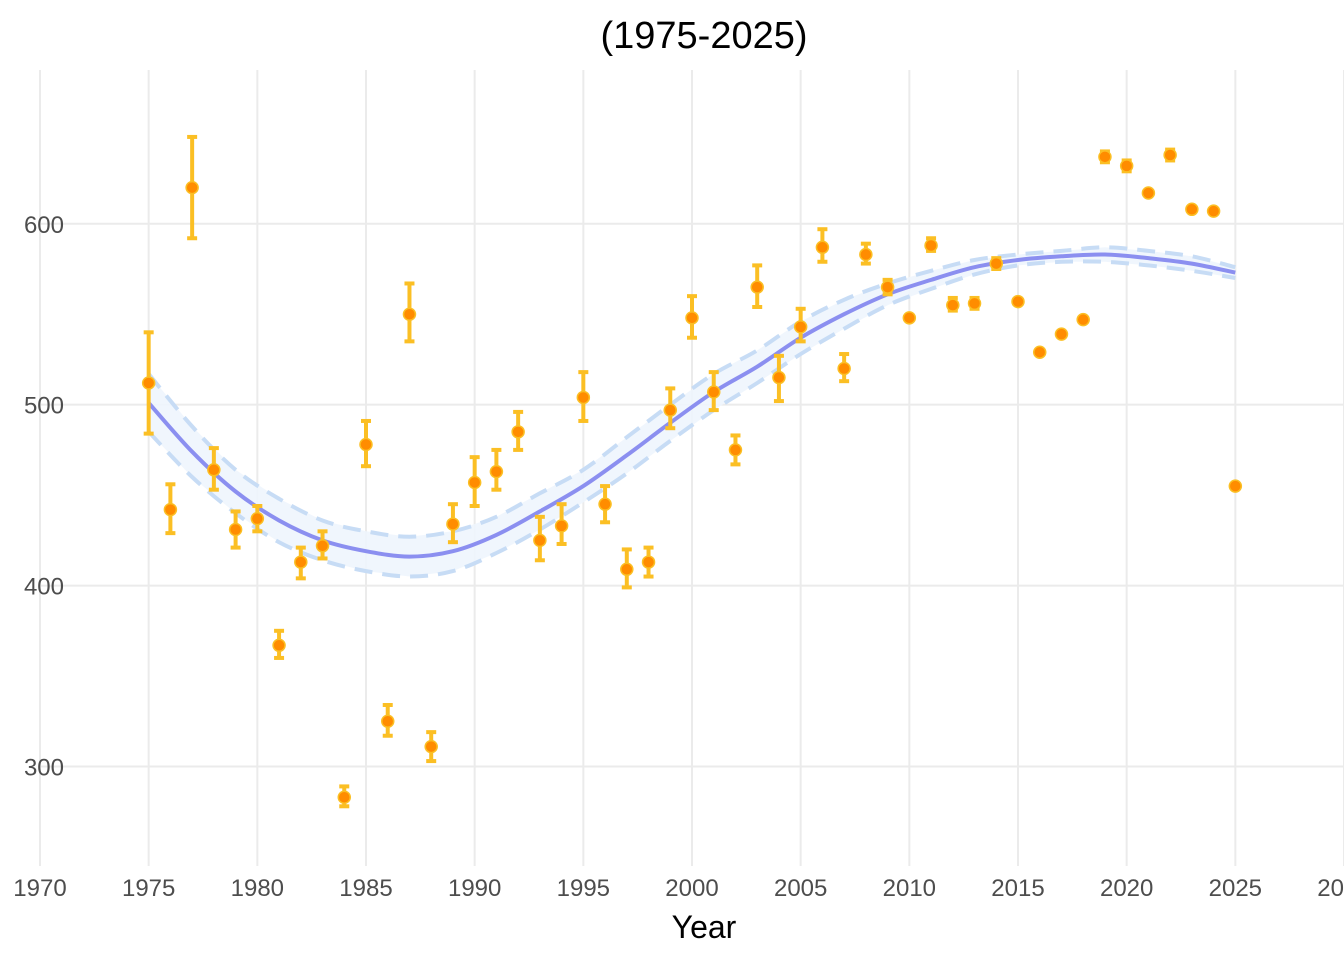  I want to click on data-point-2014, so click(996, 263).